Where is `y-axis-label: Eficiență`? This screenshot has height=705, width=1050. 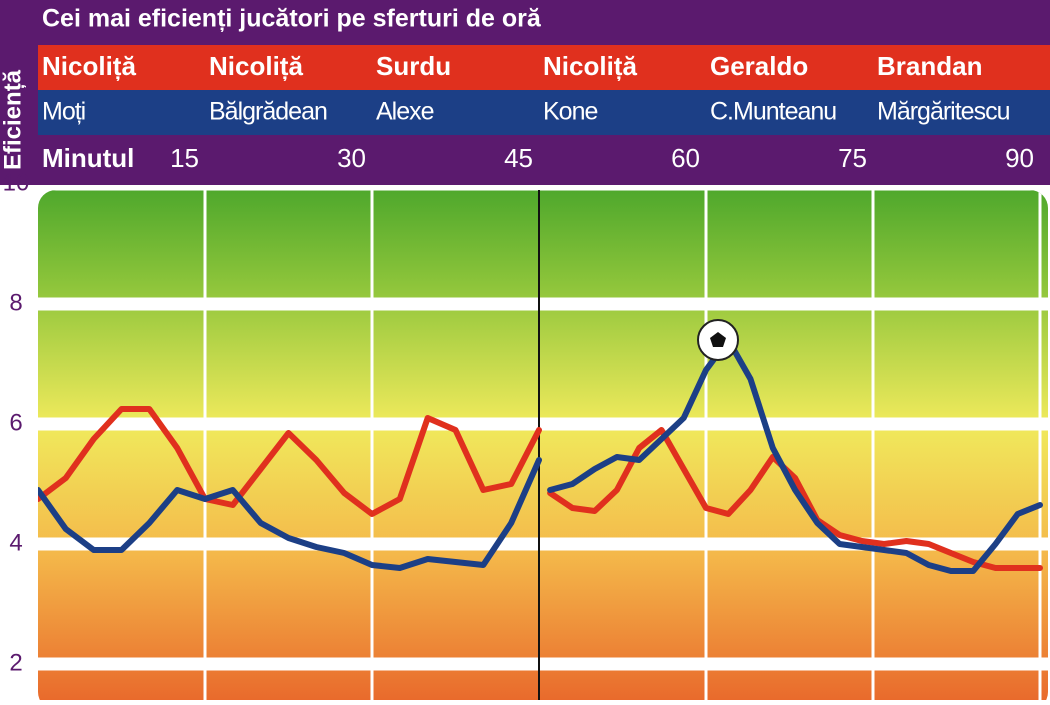 y-axis-label: Eficiență is located at coordinates (13, 119).